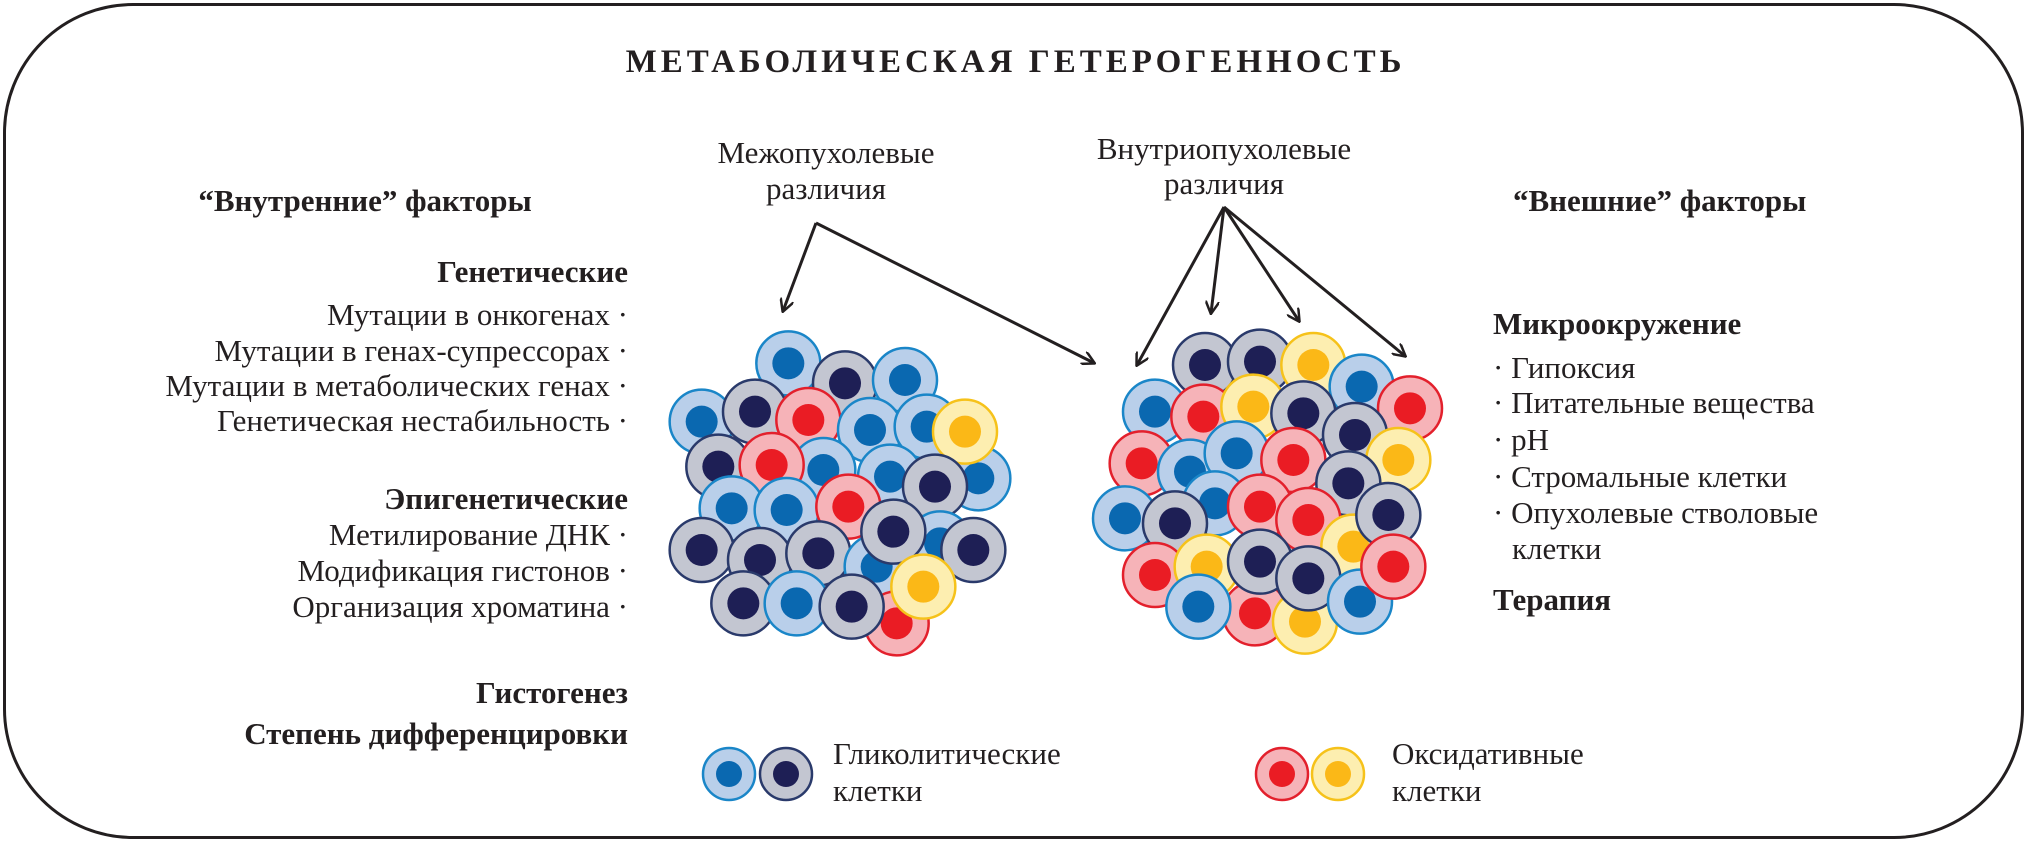 Image resolution: width=2031 pixels, height=846 pixels. What do you see at coordinates (1223, 183) in the screenshot?
I see `intra-label-2: различия` at bounding box center [1223, 183].